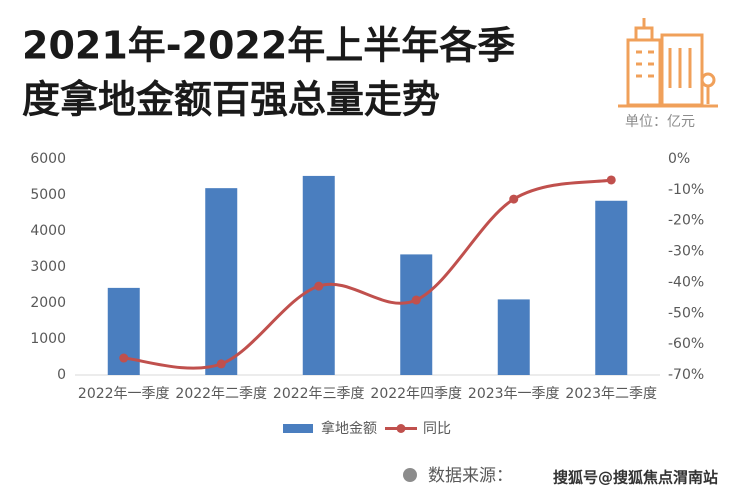 Image resolution: width=740 pixels, height=497 pixels. I want to click on y2-tick-label: 0%, so click(679, 159).